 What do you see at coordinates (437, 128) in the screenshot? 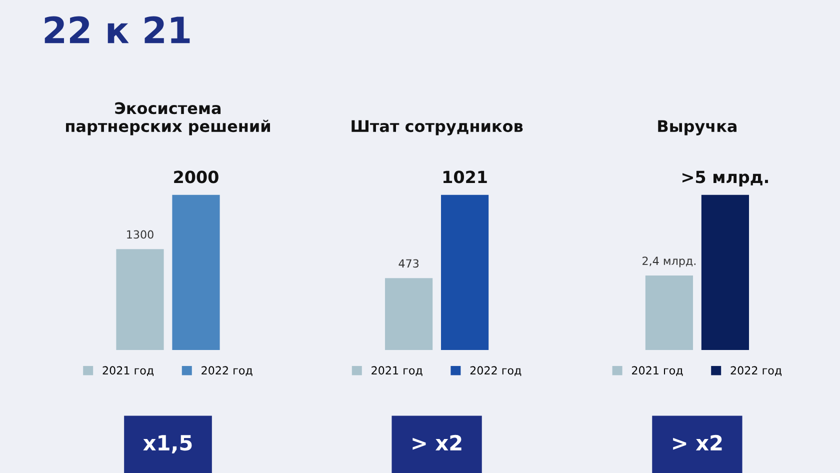
I see `chart-title: Штат сотрудников` at bounding box center [437, 128].